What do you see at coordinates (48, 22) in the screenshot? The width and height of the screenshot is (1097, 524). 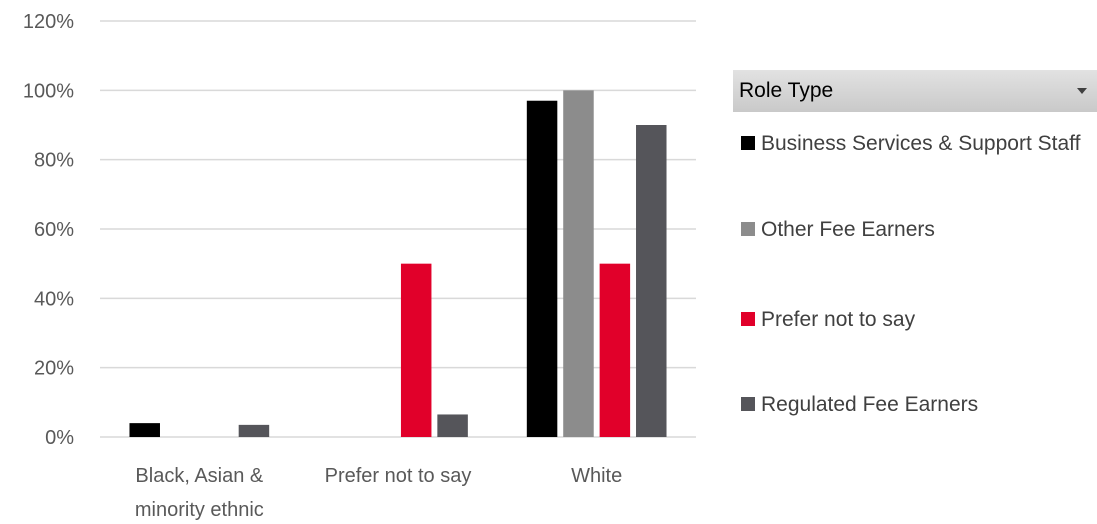 I see `y-tick-label: 120%` at bounding box center [48, 22].